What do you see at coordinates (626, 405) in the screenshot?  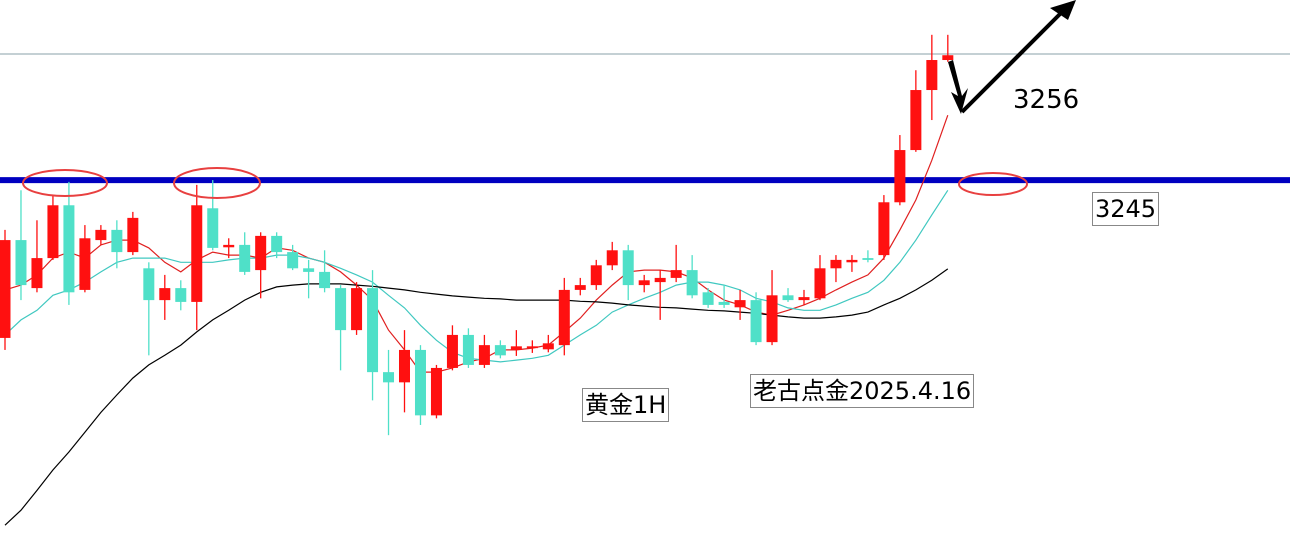 I see `annotation: 黄金1H` at bounding box center [626, 405].